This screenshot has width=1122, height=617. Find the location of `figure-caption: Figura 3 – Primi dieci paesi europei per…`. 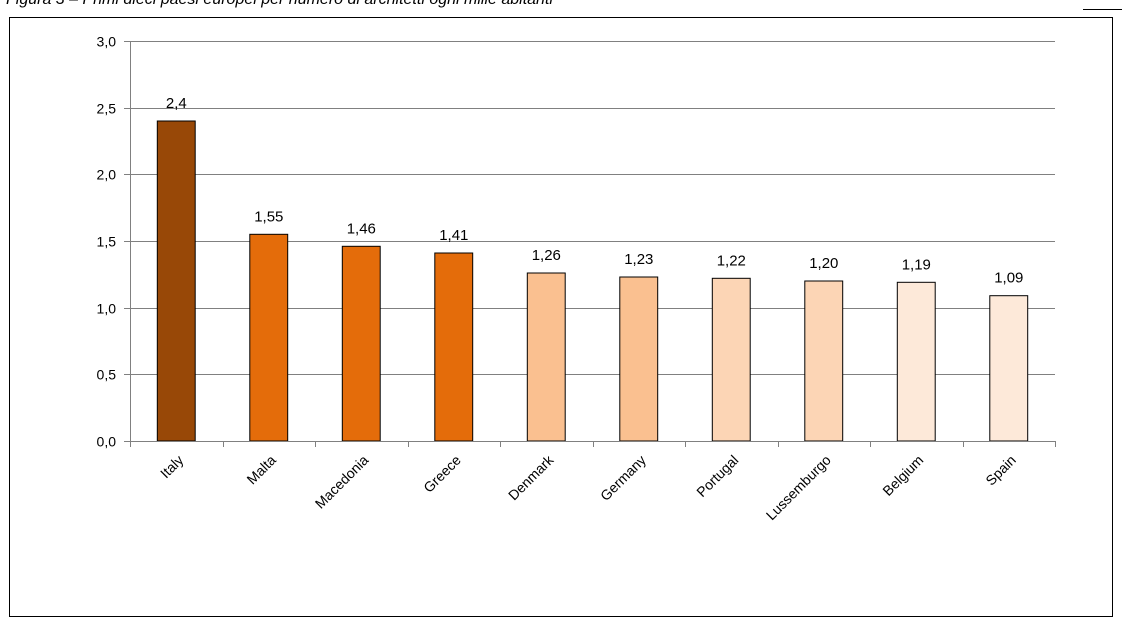

figure-caption: Figura 3 – Primi dieci paesi europei per… is located at coordinates (279, 4).